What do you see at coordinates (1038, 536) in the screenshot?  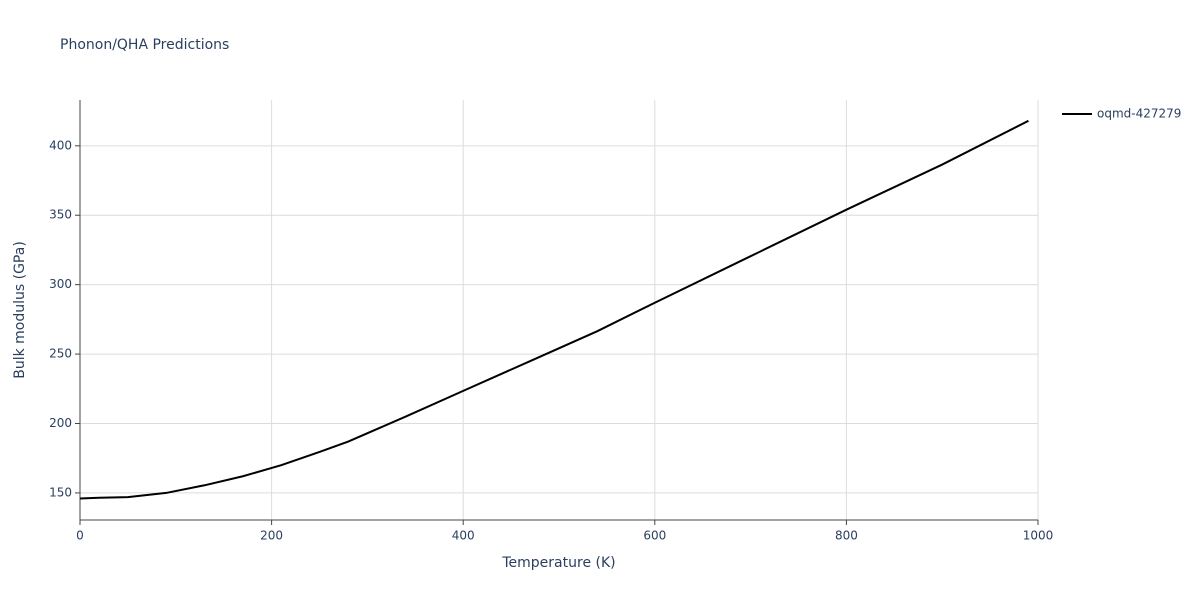 I see `x-tick-label: 1000` at bounding box center [1038, 536].